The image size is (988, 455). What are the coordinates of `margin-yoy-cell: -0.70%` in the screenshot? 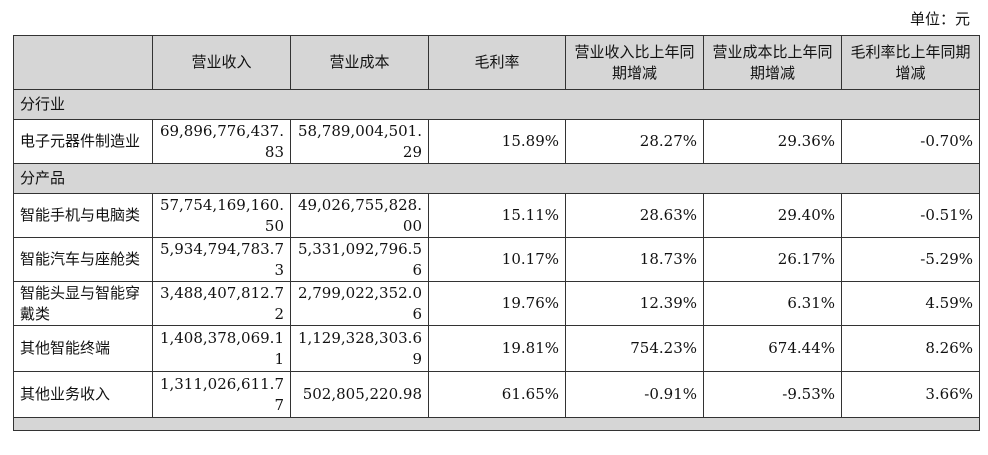 It's located at (910, 141).